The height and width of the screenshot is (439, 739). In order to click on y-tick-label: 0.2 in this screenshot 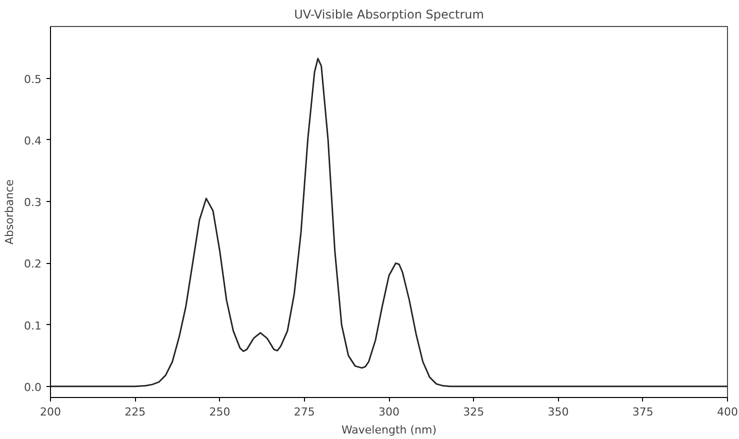, I will do `click(33, 264)`.